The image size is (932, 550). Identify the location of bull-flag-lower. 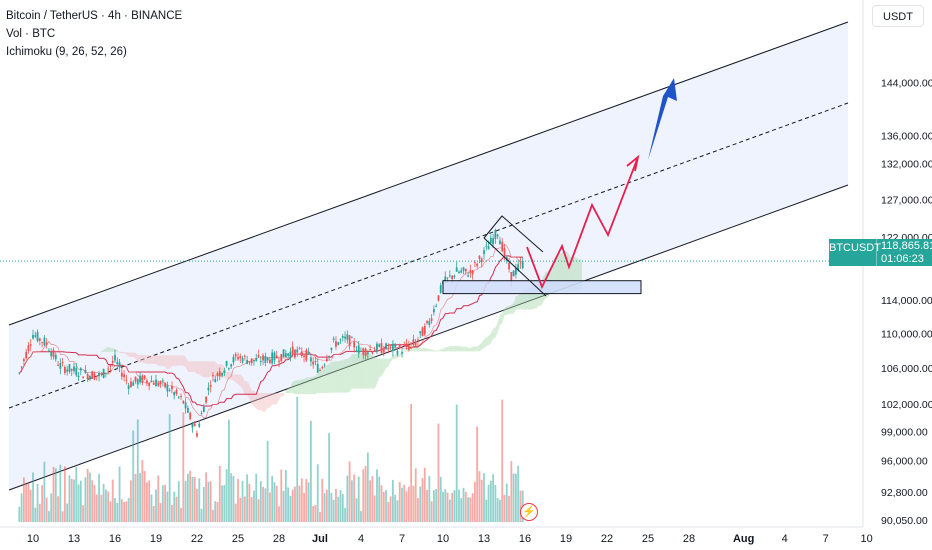
(515, 267).